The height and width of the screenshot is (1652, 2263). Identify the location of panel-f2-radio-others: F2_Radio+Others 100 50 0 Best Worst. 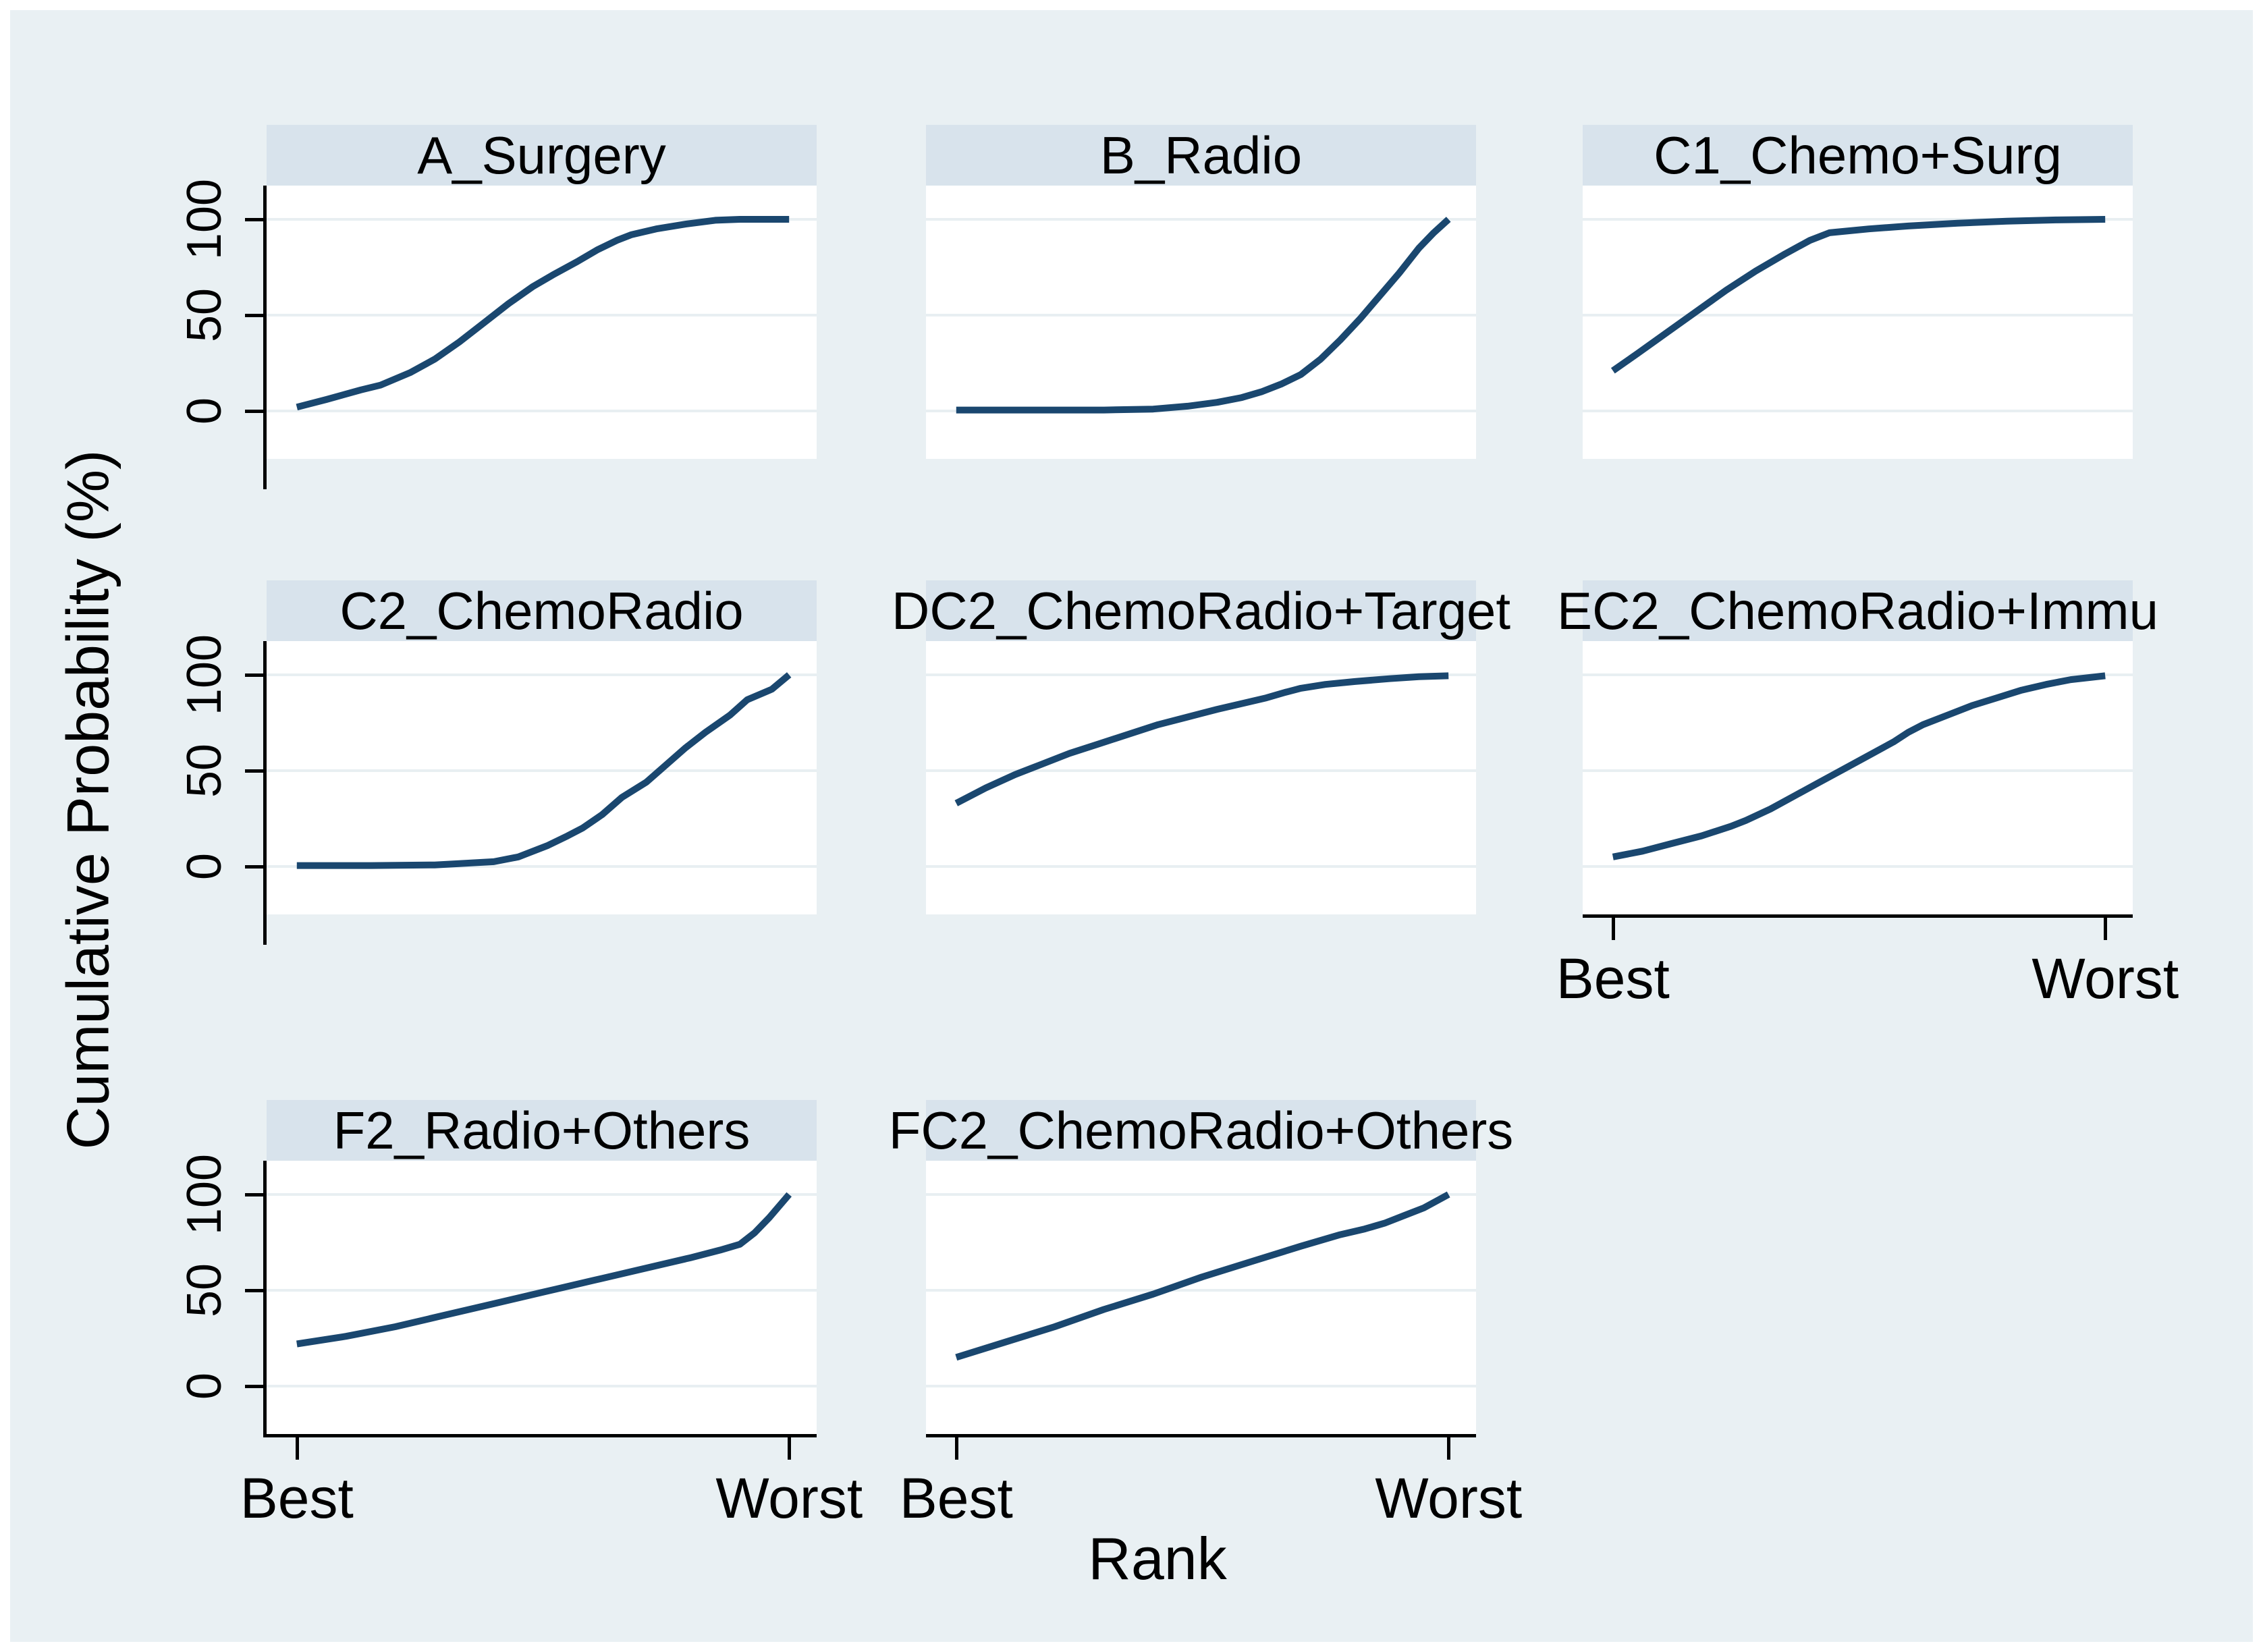
(520, 1315).